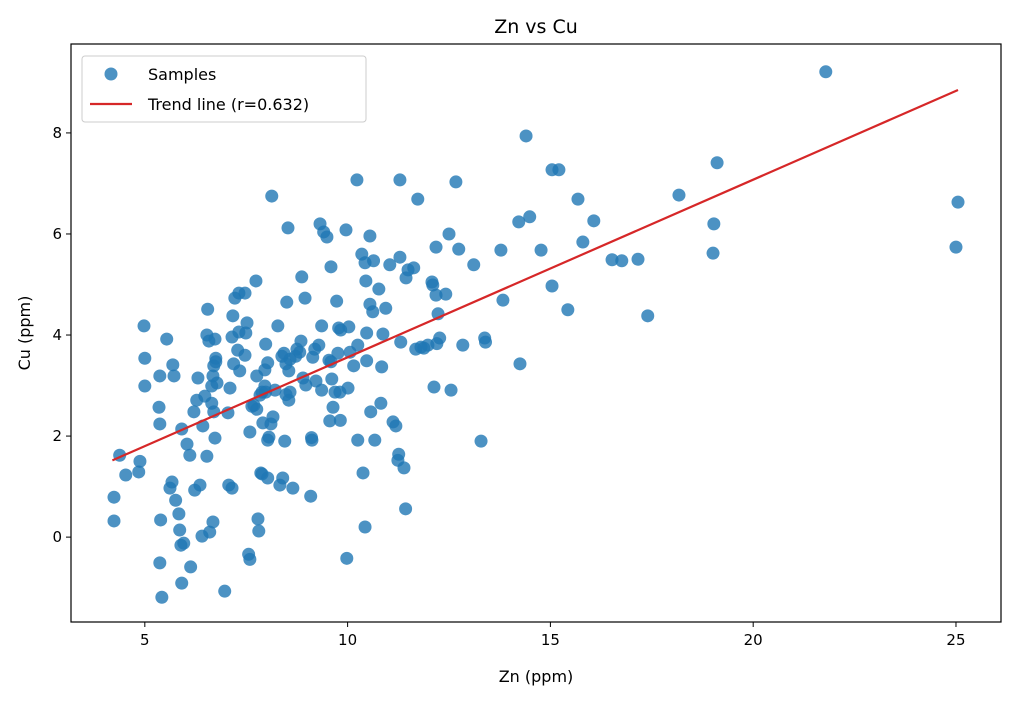 Image resolution: width=1016 pixels, height=705 pixels. Describe the element at coordinates (753, 640) in the screenshot. I see `x-tick-label: 20` at that location.